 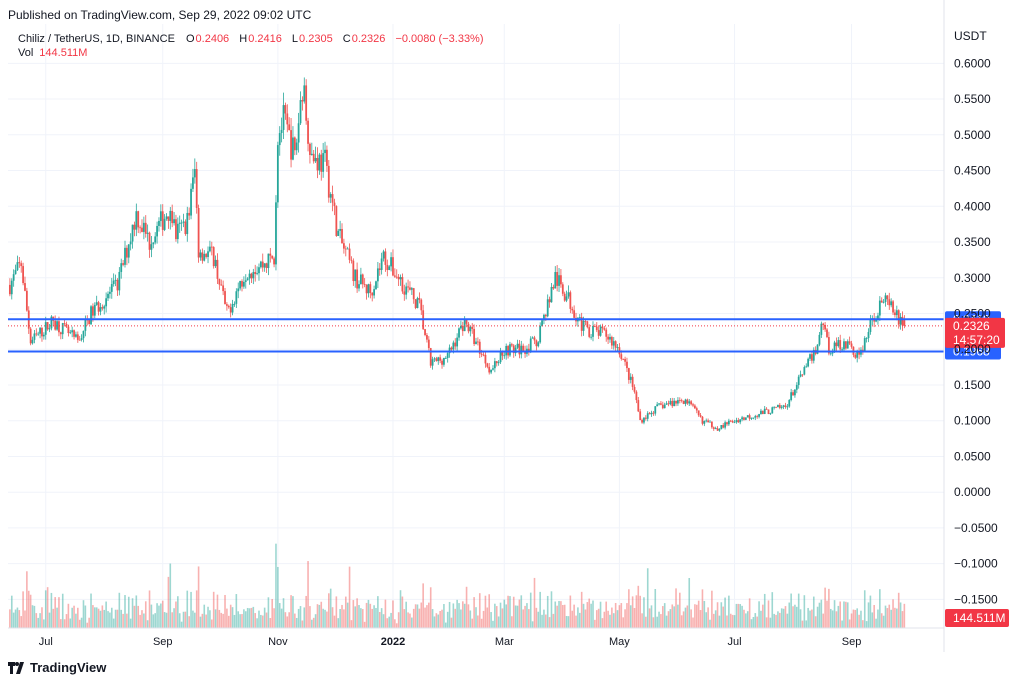 I want to click on time-tick-label: Jul, so click(x=46, y=642).